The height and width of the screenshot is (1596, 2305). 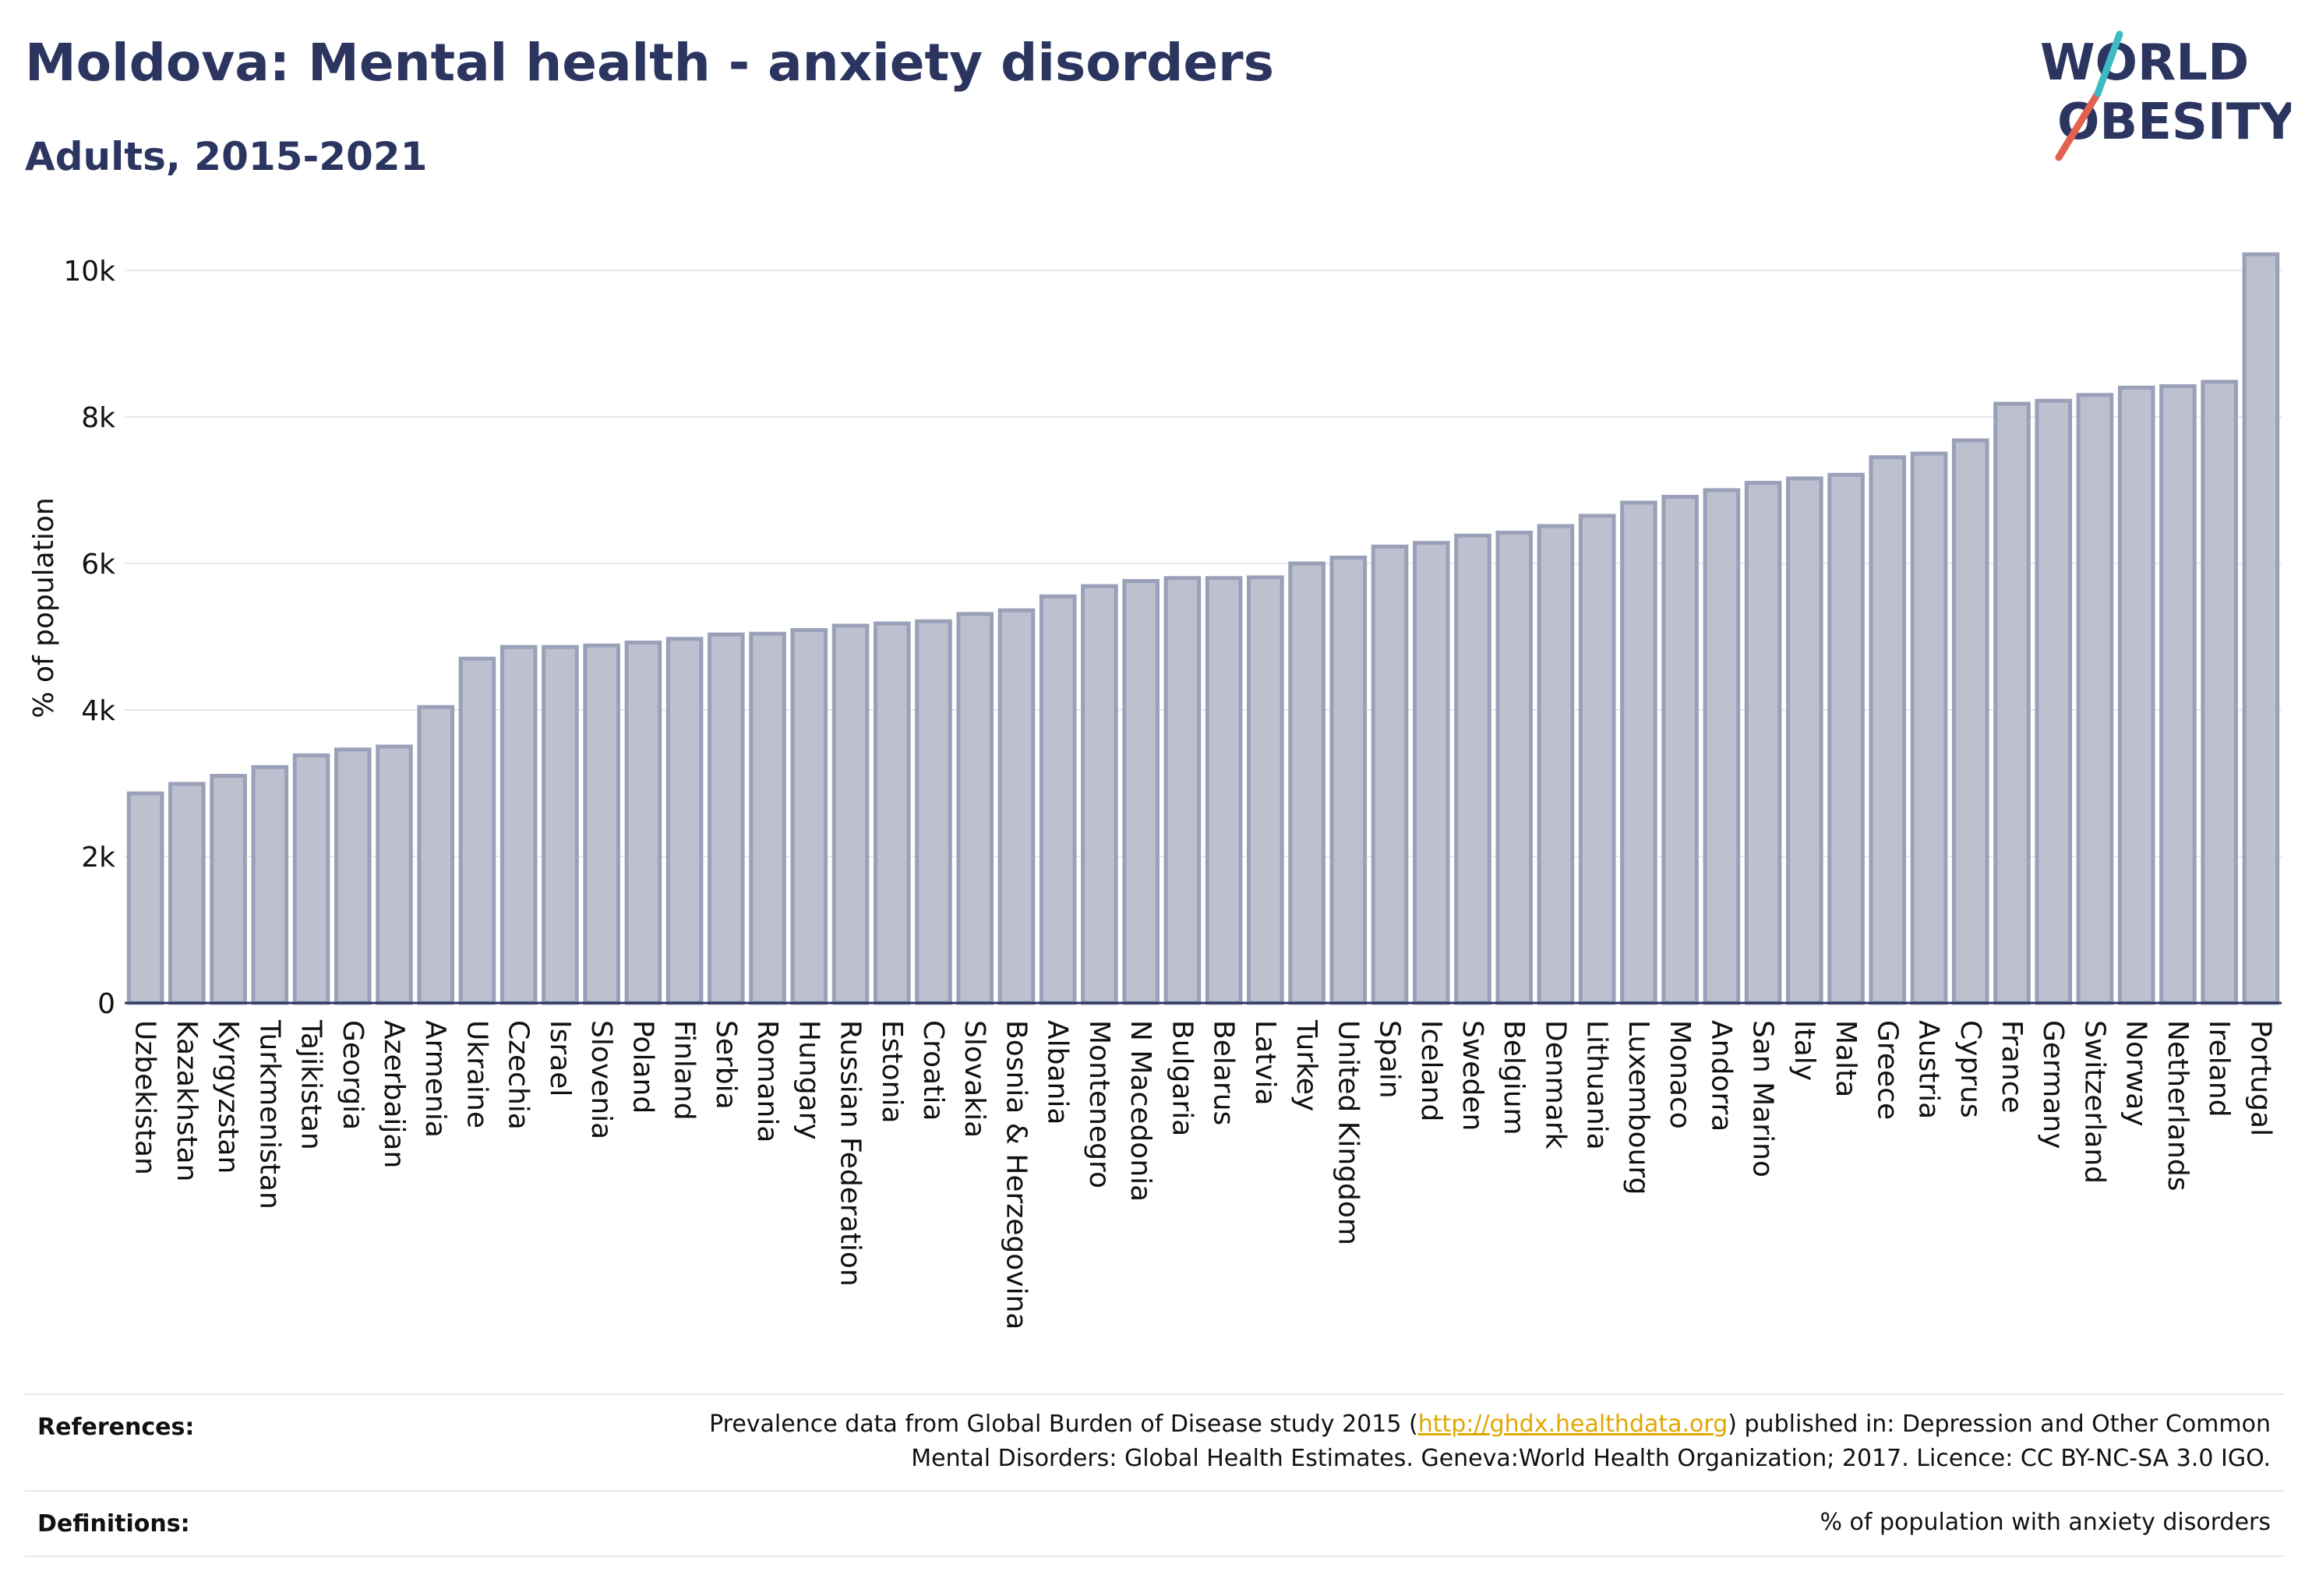 What do you see at coordinates (2261, 628) in the screenshot?
I see `bar-portugal` at bounding box center [2261, 628].